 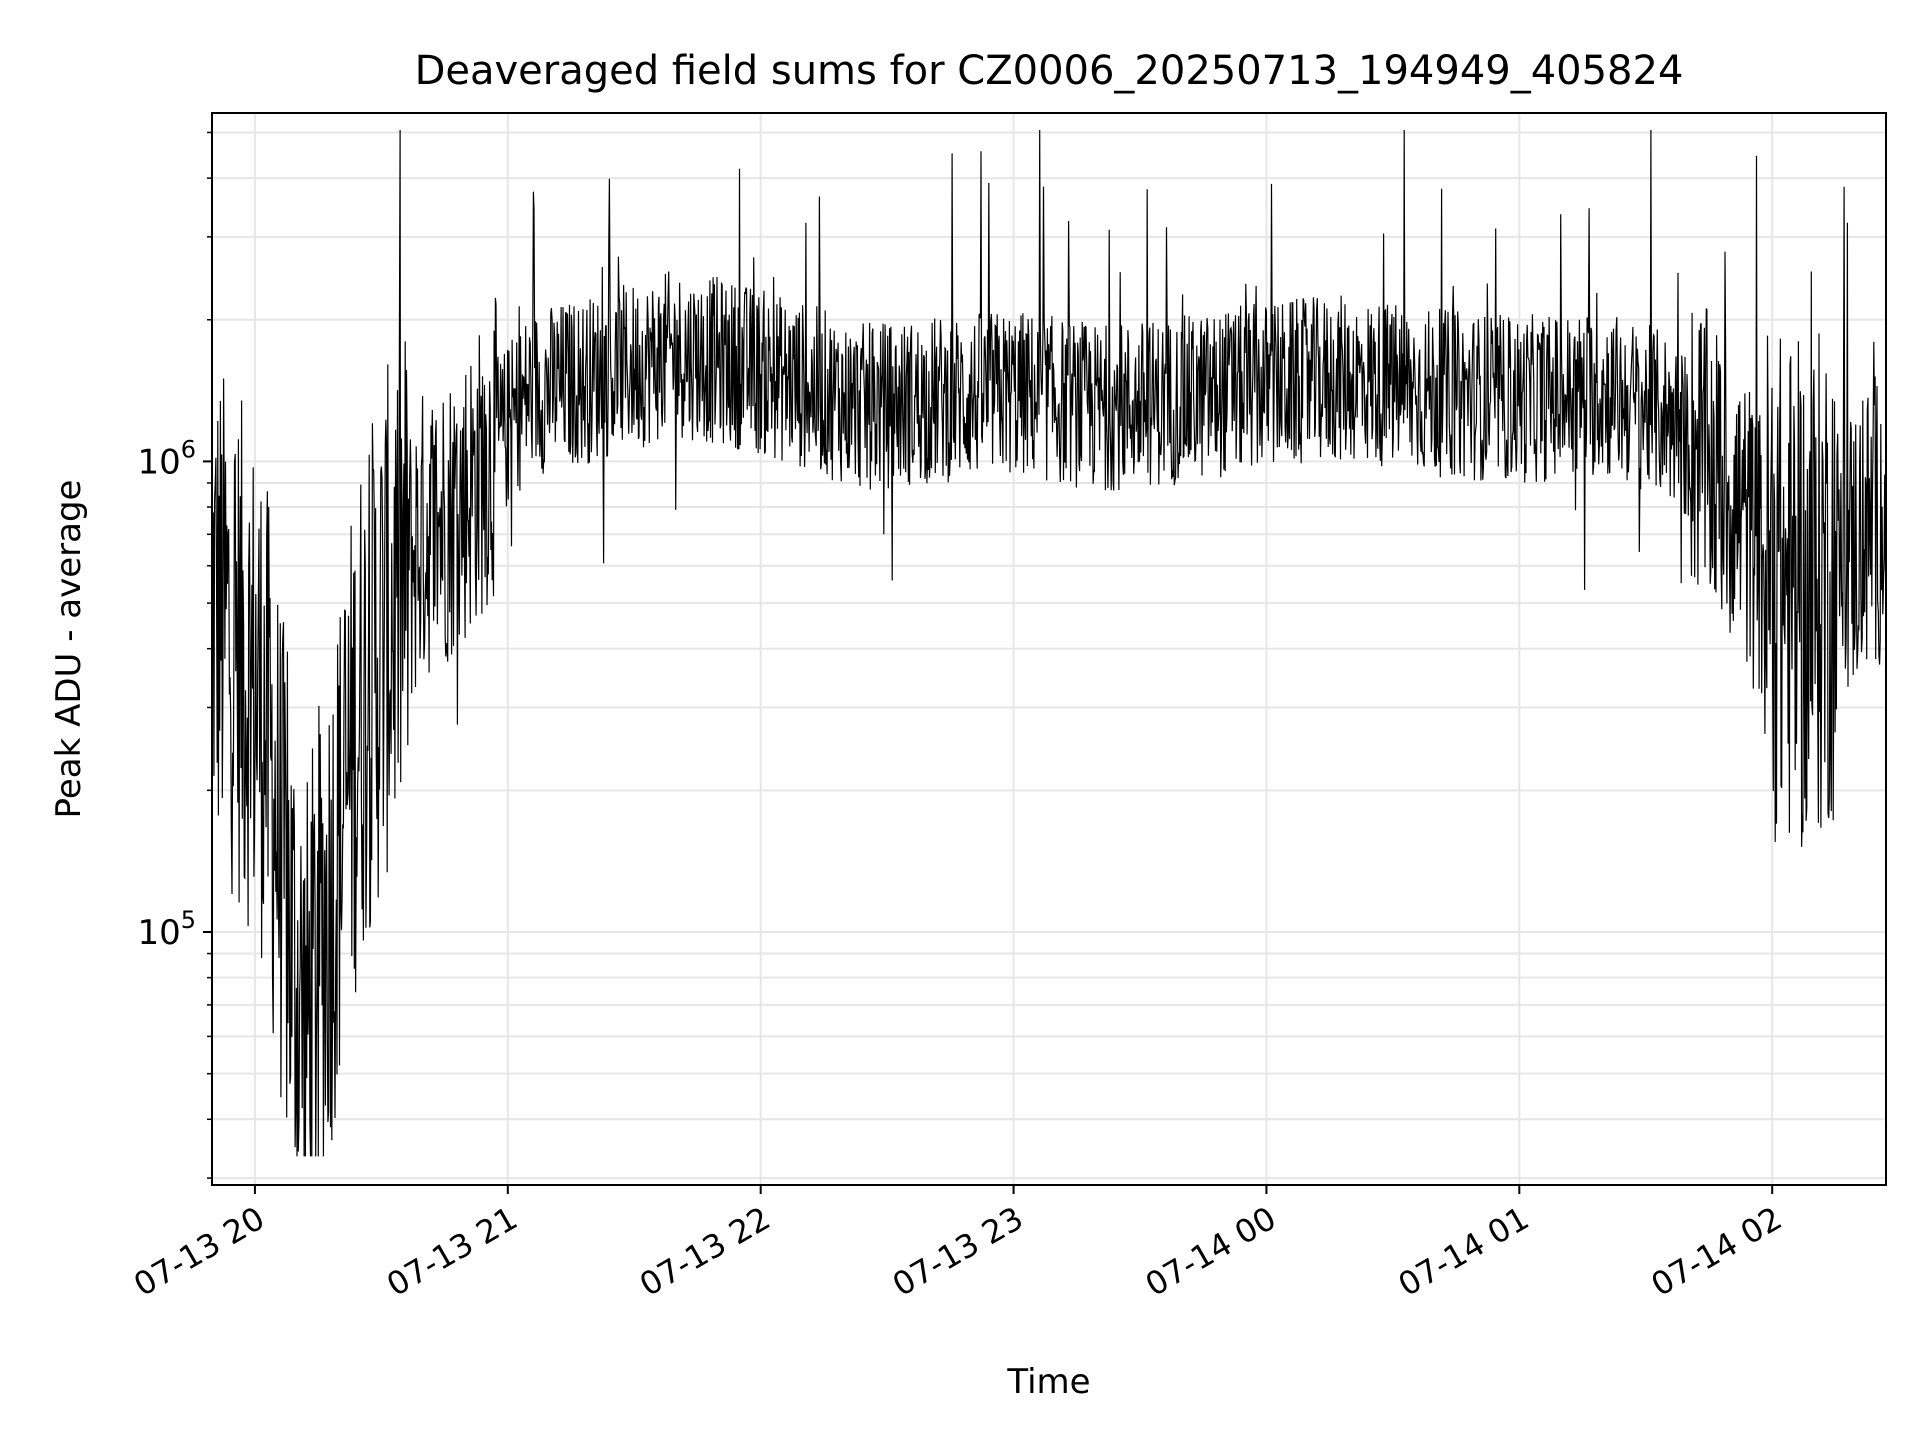 What do you see at coordinates (1717, 1251) in the screenshot?
I see `x-tick-label: 07-14 02` at bounding box center [1717, 1251].